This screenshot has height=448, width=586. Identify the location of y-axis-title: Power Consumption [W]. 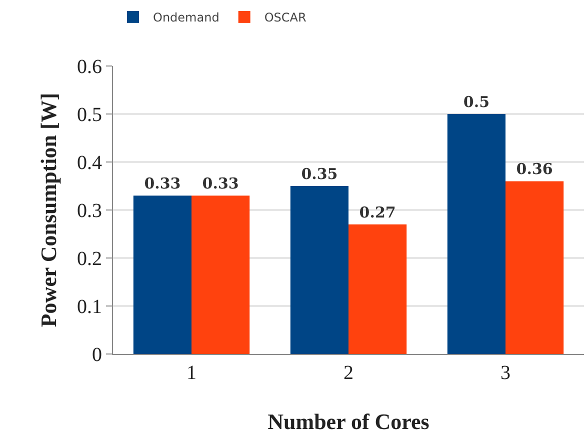
(48, 210).